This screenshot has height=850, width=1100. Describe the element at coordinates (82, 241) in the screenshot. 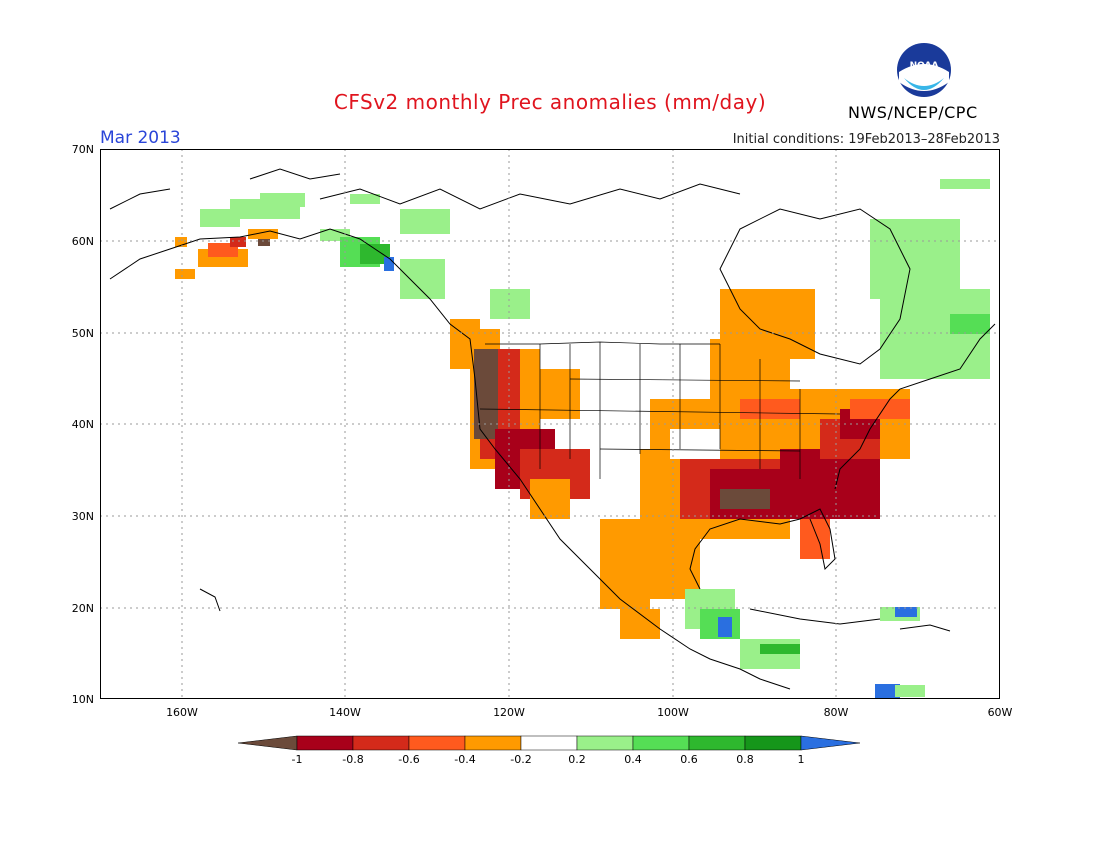

I see `lat-label: 60N` at that location.